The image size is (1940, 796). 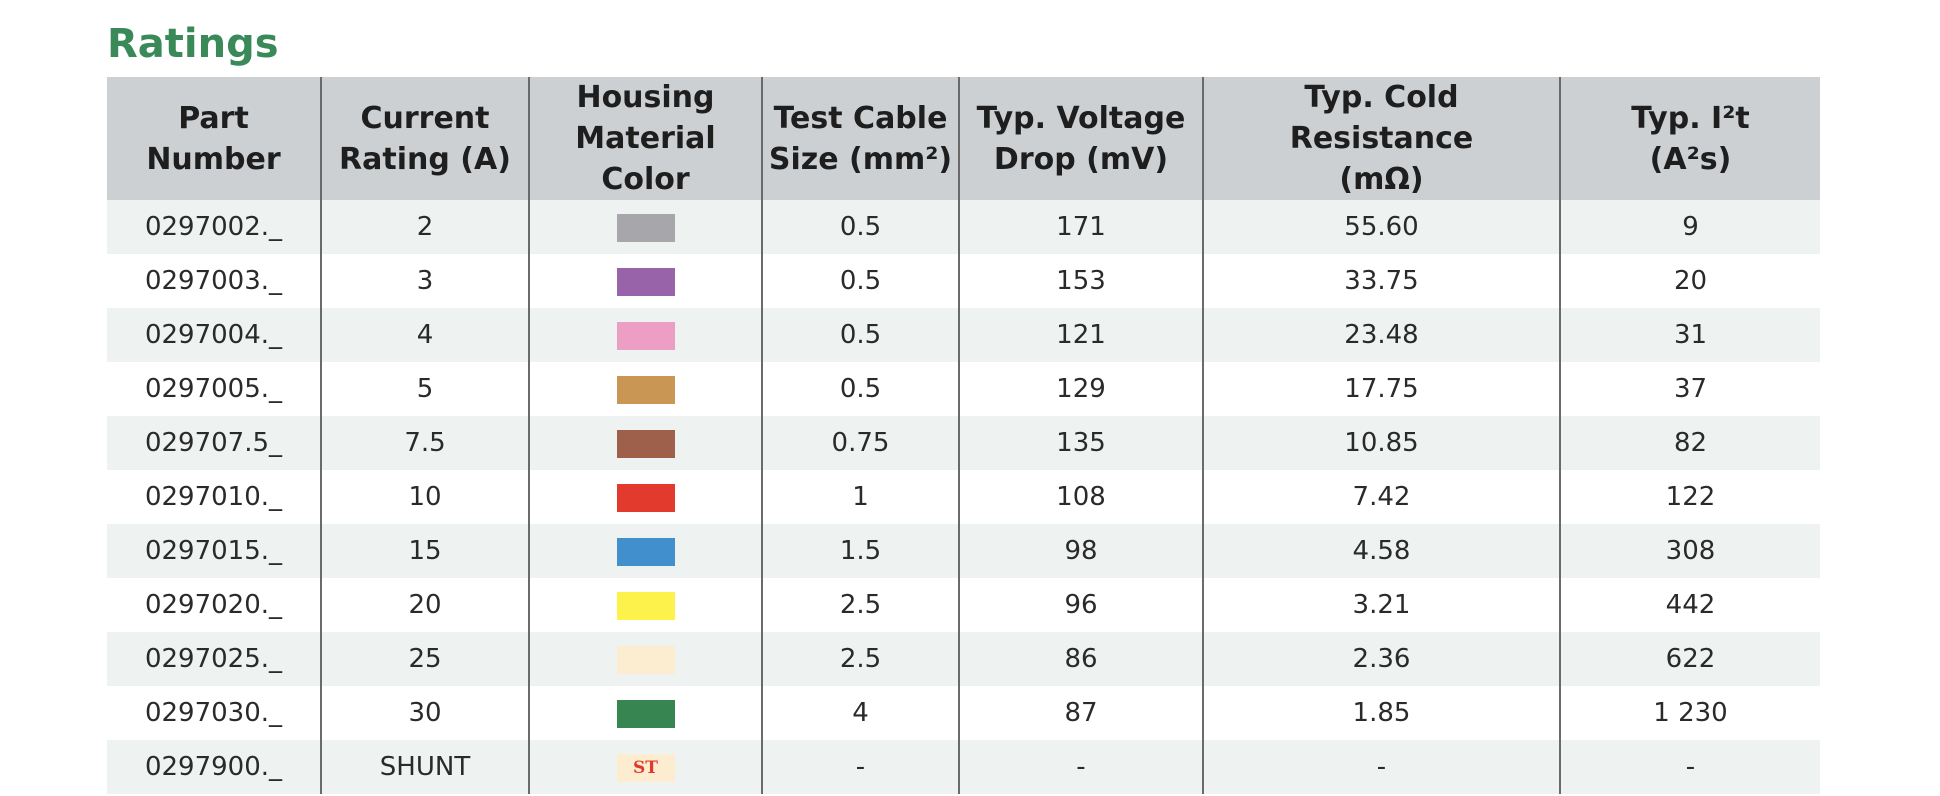 I want to click on voltage-drop-cell: -, so click(x=1080, y=767).